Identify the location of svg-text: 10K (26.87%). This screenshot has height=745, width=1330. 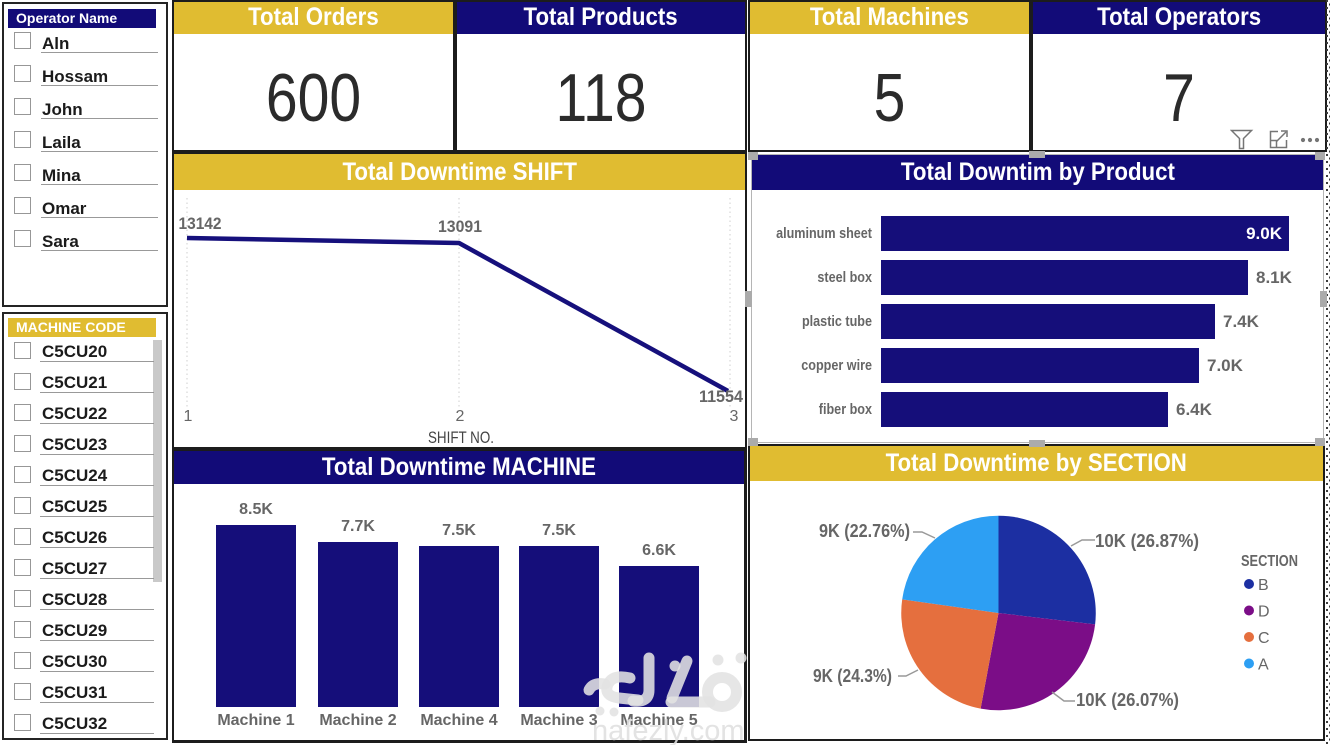
(1147, 541).